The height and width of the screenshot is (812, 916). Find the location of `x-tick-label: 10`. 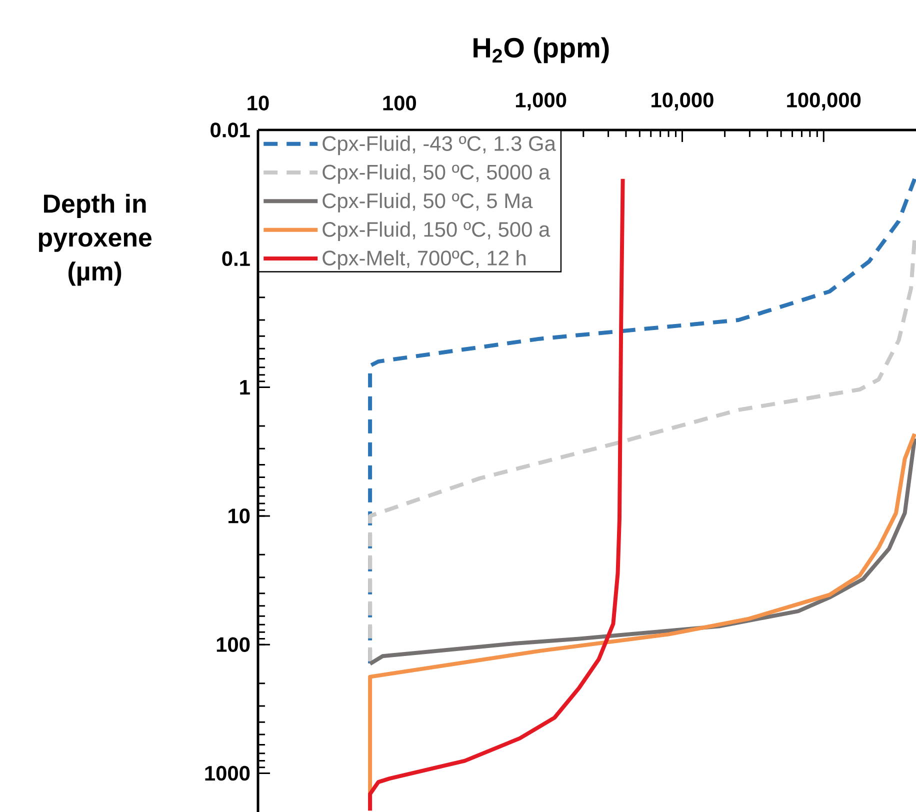

x-tick-label: 10 is located at coordinates (258, 103).